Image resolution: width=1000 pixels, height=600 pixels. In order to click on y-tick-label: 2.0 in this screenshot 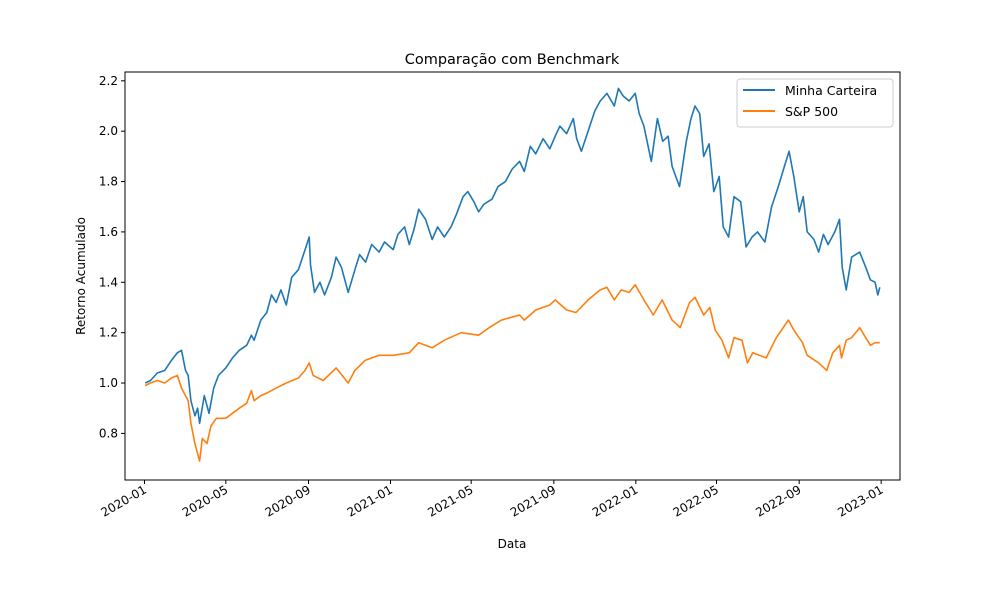, I will do `click(108, 131)`.